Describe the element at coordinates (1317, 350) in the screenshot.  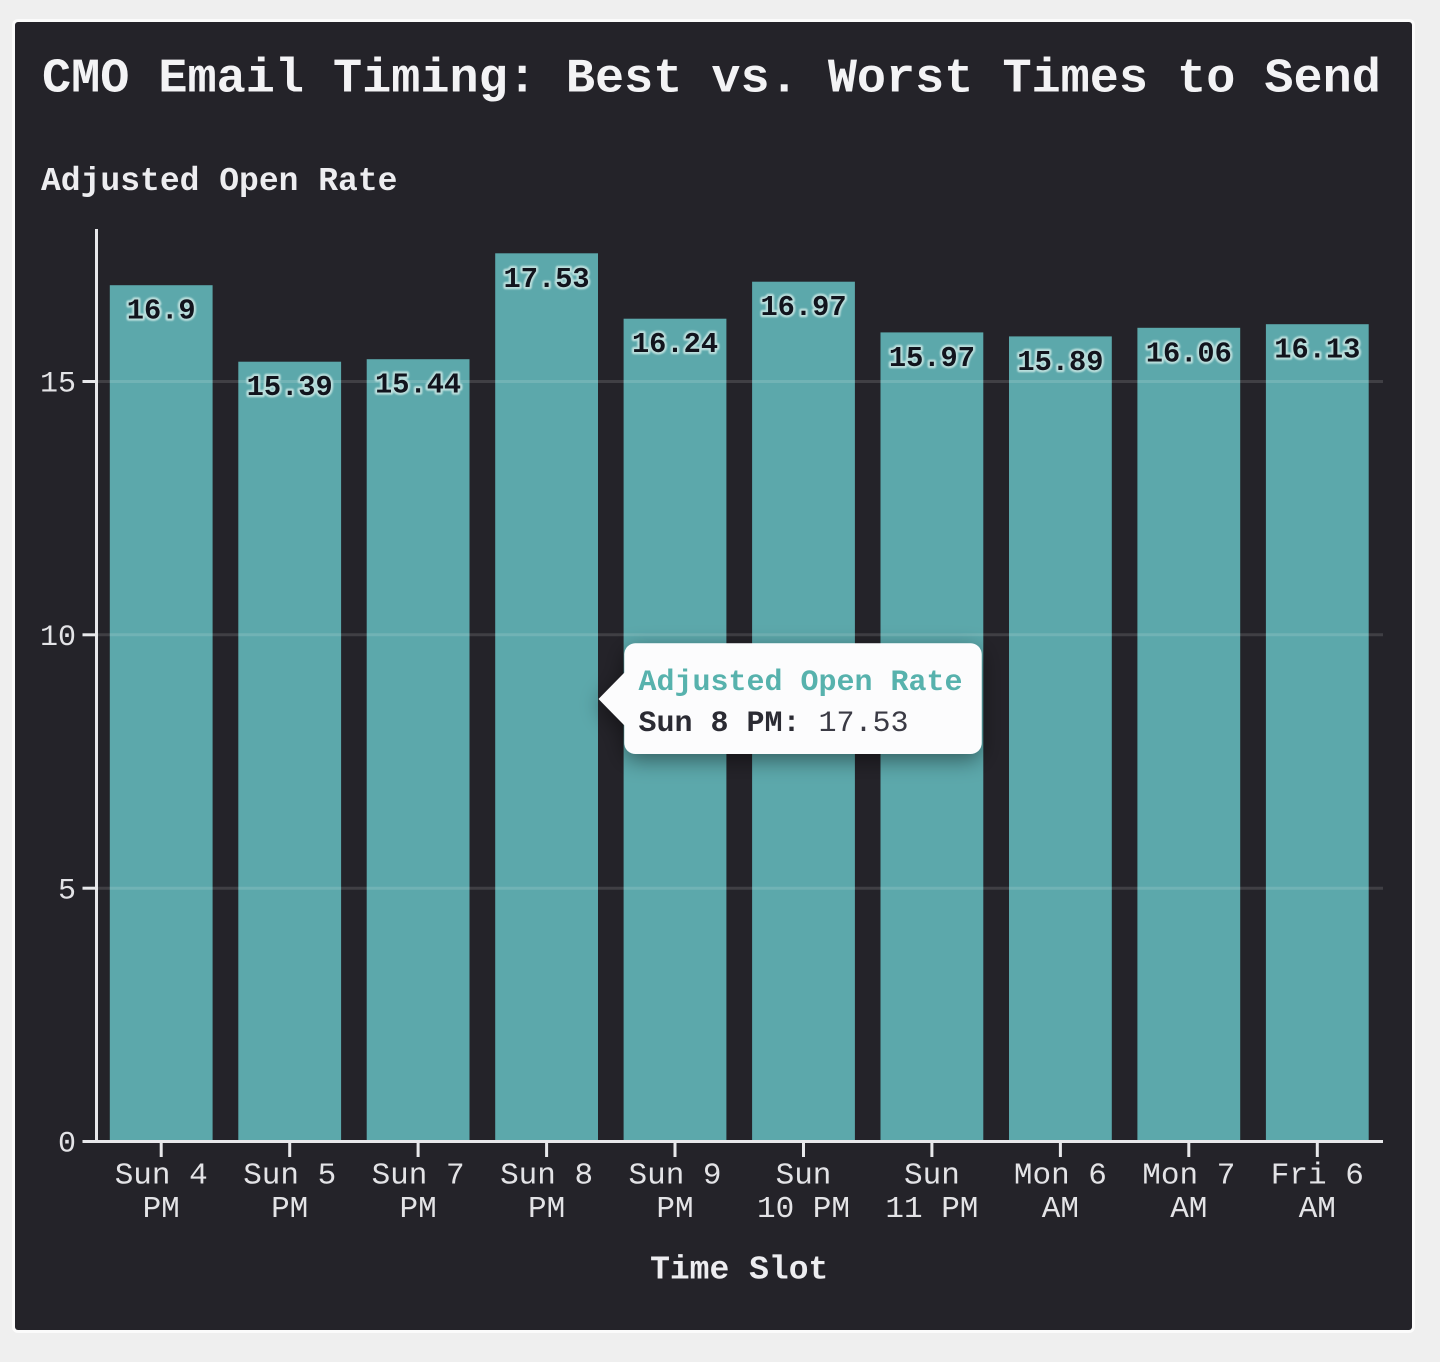
I see `svg-text: 16.13` at that location.